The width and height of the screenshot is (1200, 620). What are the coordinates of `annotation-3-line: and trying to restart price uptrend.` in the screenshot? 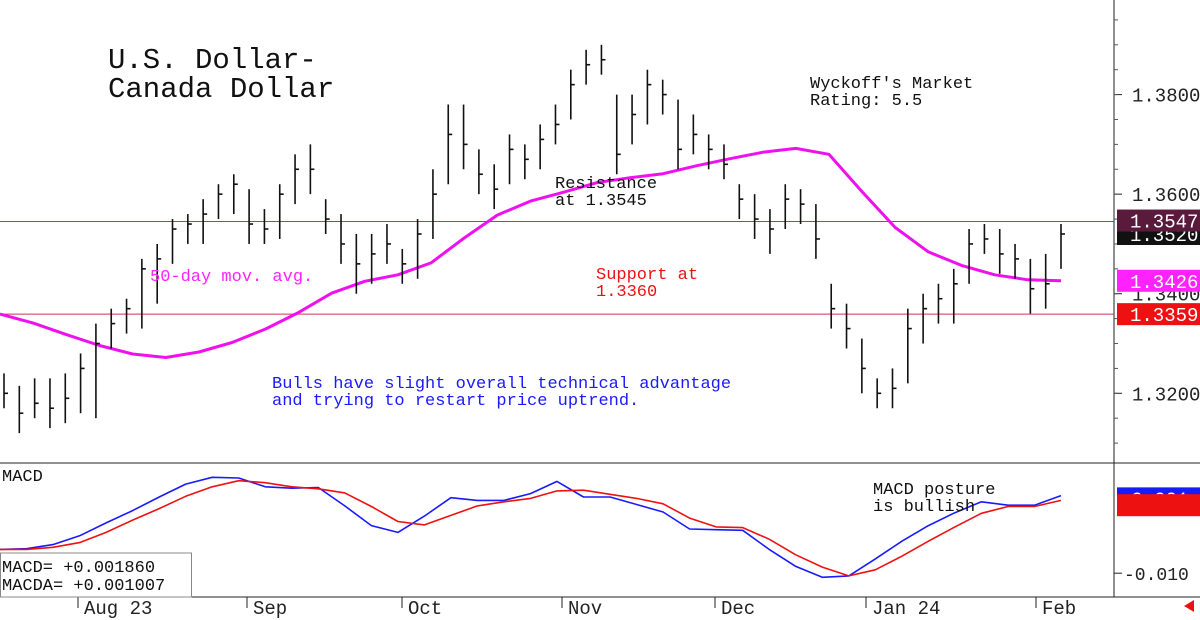 It's located at (455, 401).